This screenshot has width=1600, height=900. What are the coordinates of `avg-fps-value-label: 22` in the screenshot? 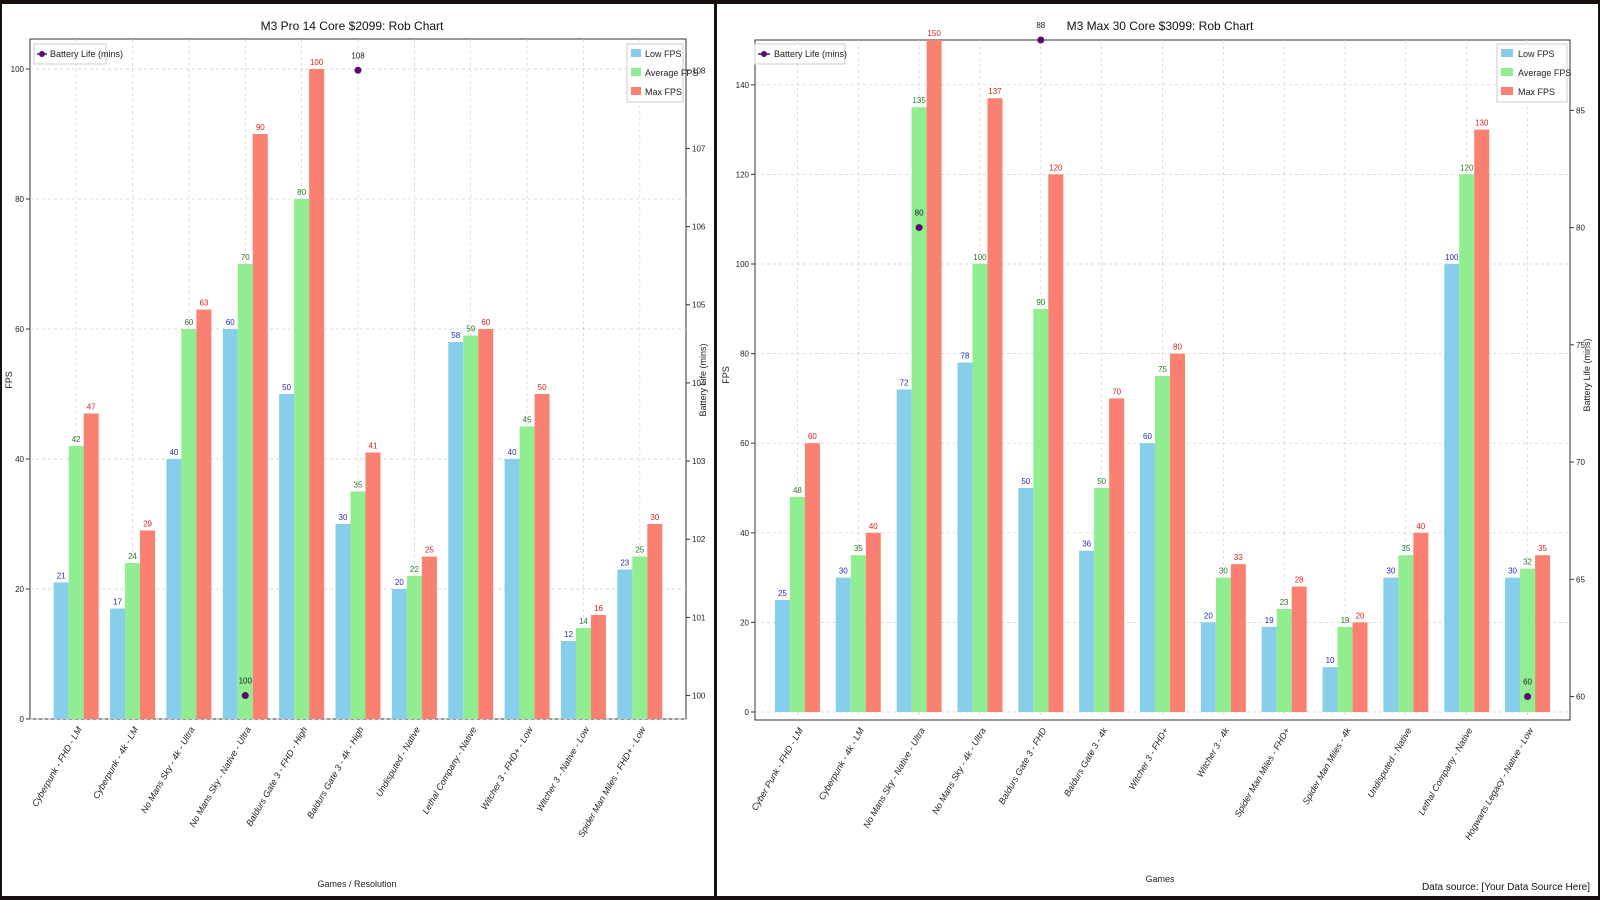 It's located at (414, 569).